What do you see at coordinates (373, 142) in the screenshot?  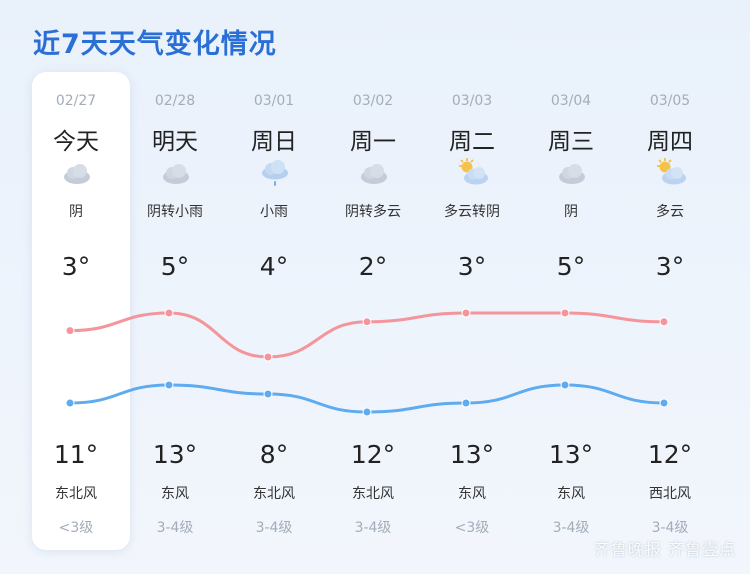 I see `day-name: 周一` at bounding box center [373, 142].